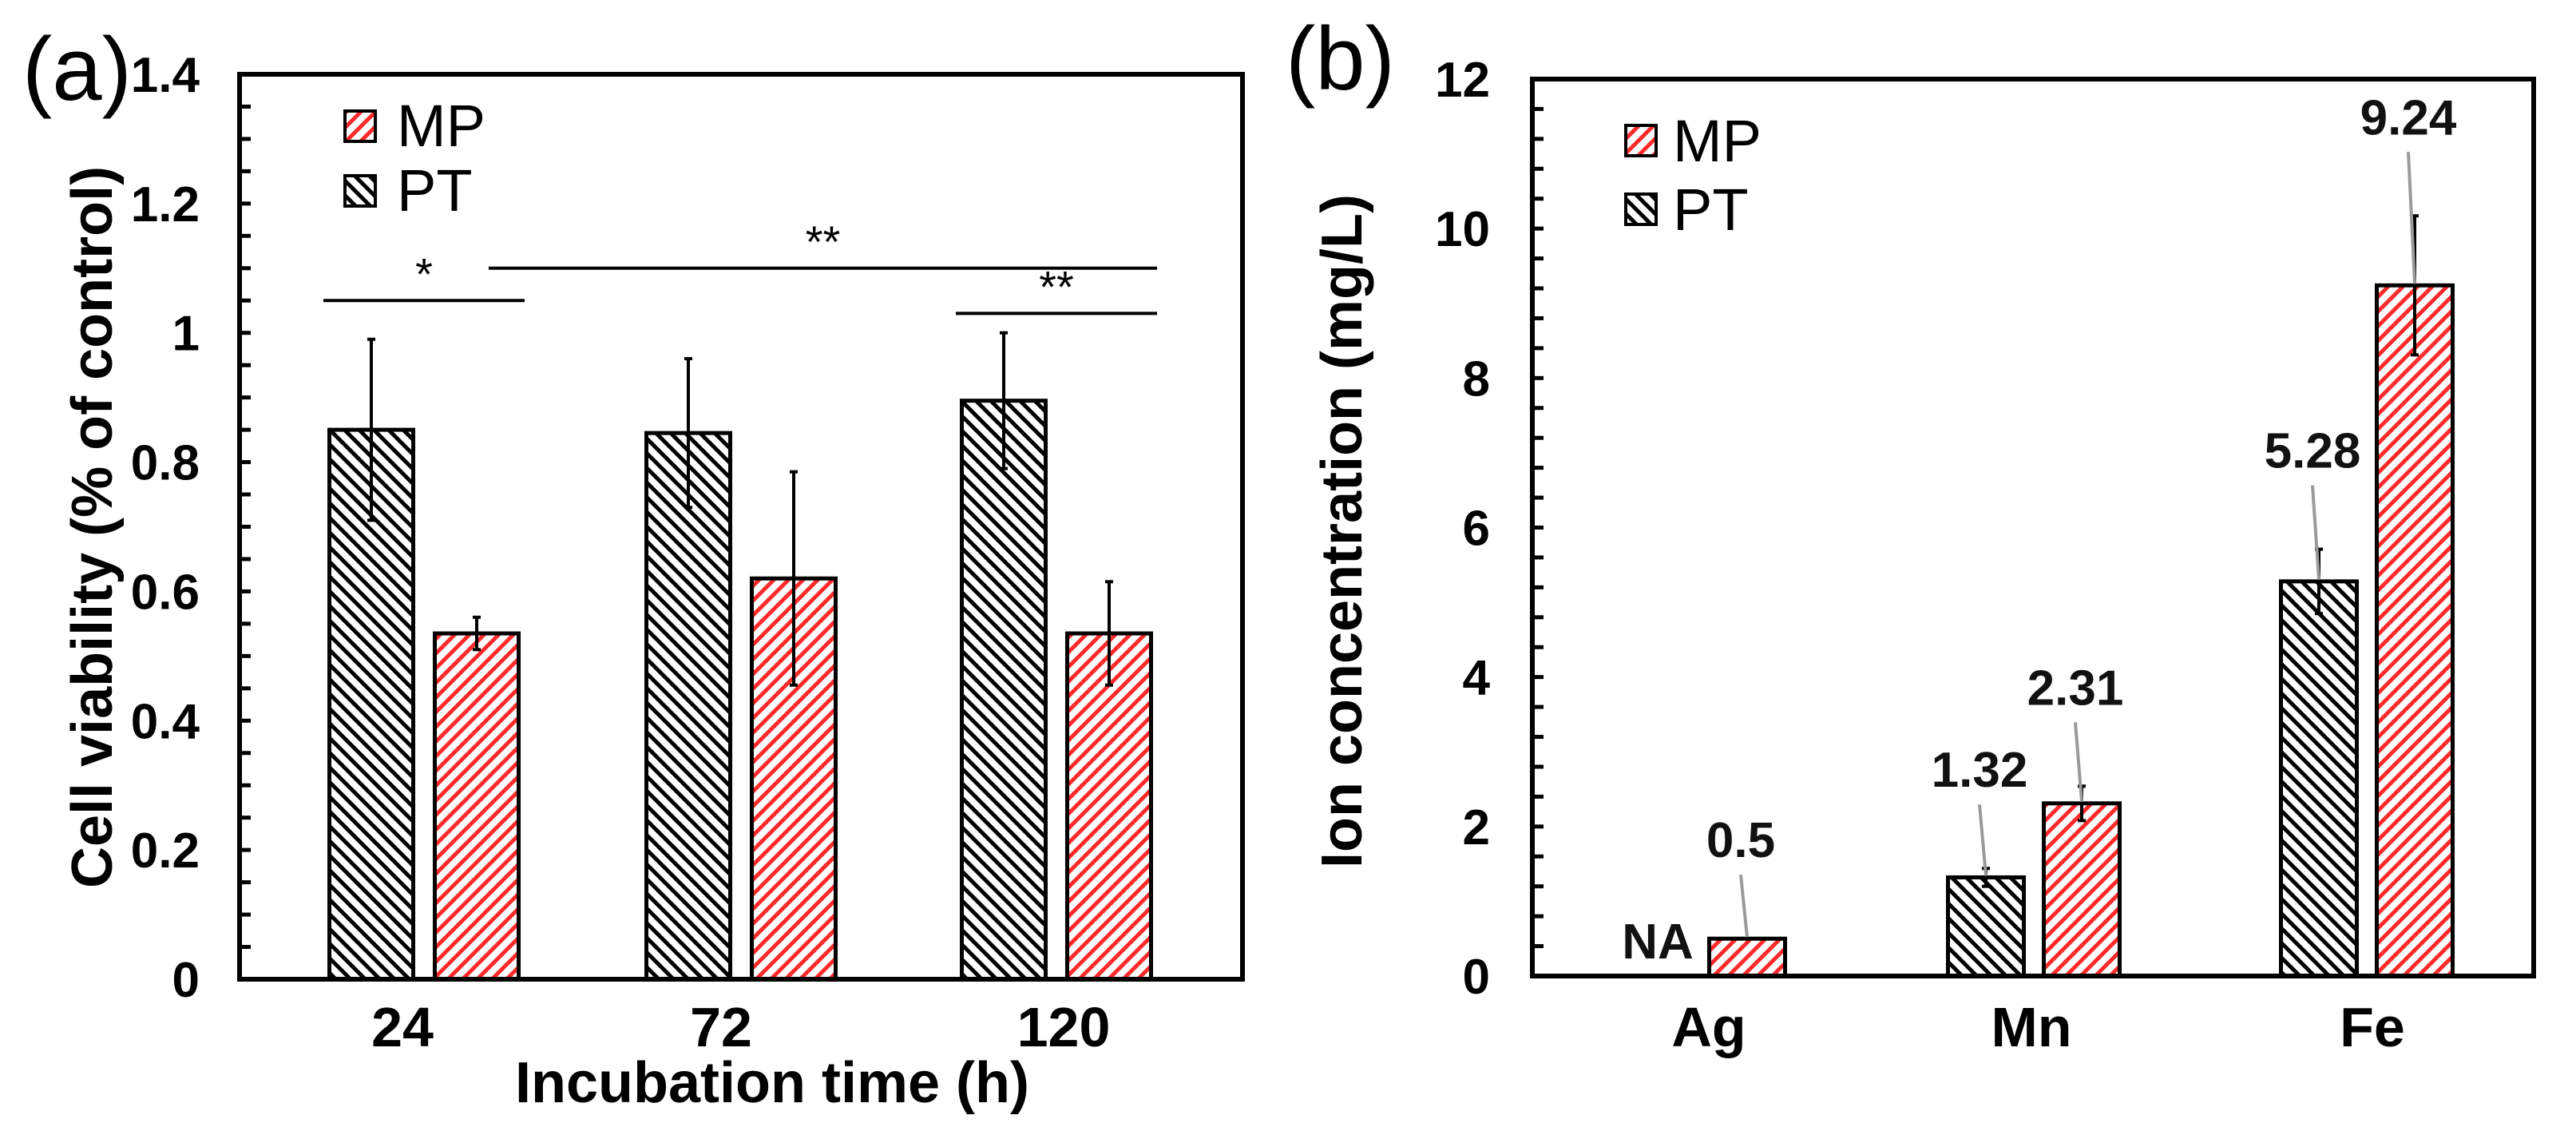 Image resolution: width=2576 pixels, height=1123 pixels. I want to click on panel-b-y-axis-label: Ion concentration (mg/L), so click(1342, 531).